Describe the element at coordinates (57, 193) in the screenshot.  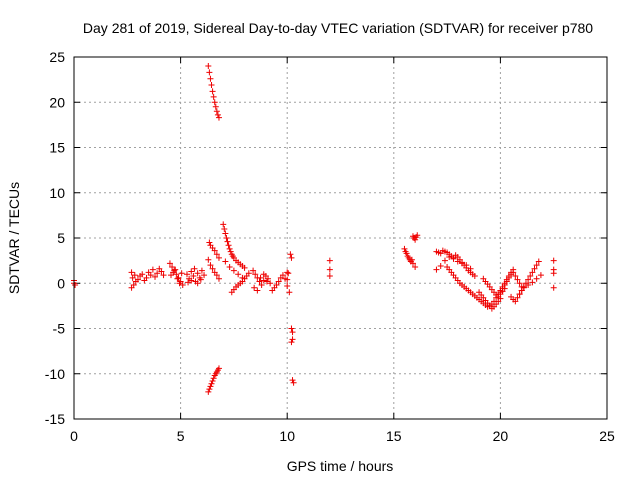
I see `y-tick-label: 10` at that location.